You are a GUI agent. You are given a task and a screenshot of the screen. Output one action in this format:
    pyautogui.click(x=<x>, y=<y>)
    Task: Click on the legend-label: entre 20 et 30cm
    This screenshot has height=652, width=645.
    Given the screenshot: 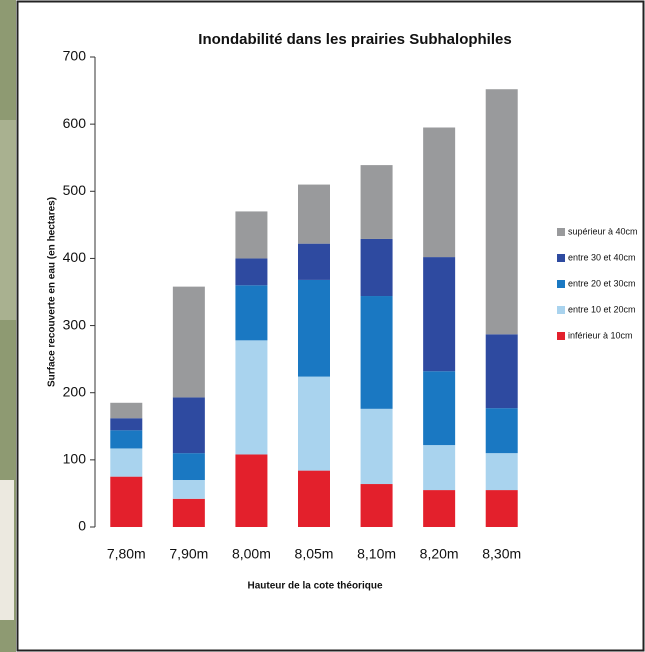 What is the action you would take?
    pyautogui.click(x=602, y=283)
    